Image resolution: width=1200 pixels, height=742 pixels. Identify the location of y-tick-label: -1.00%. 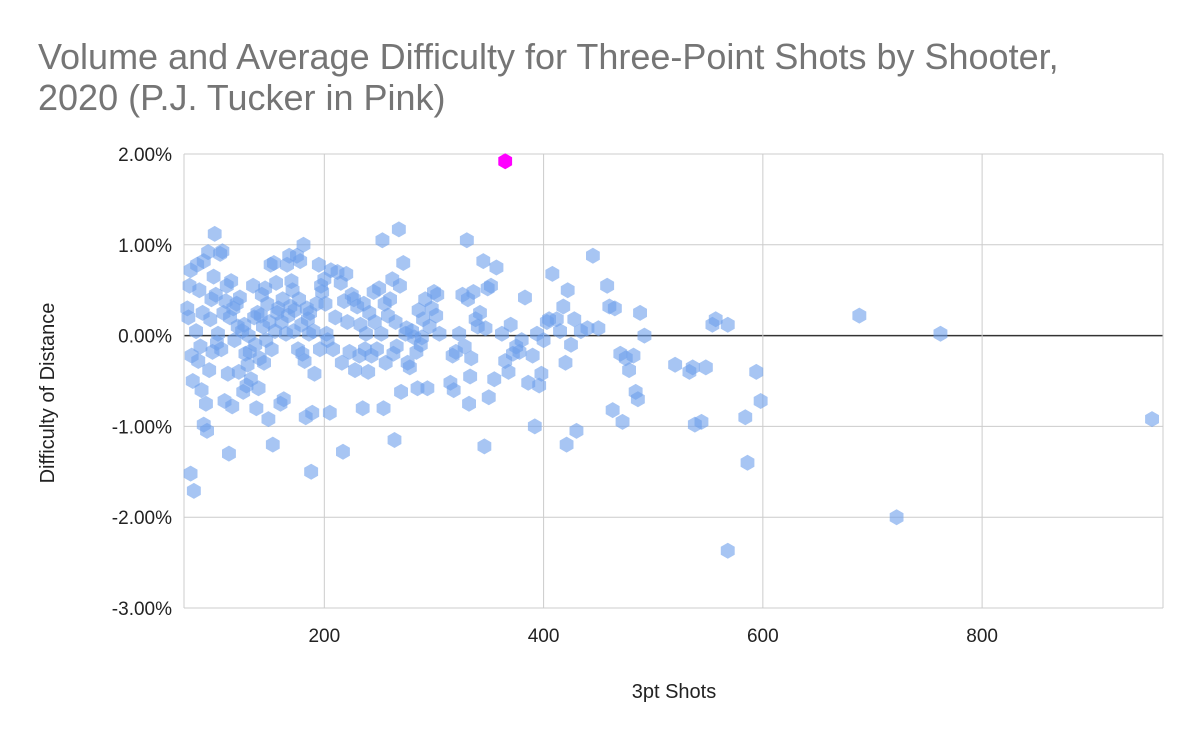
(142, 427).